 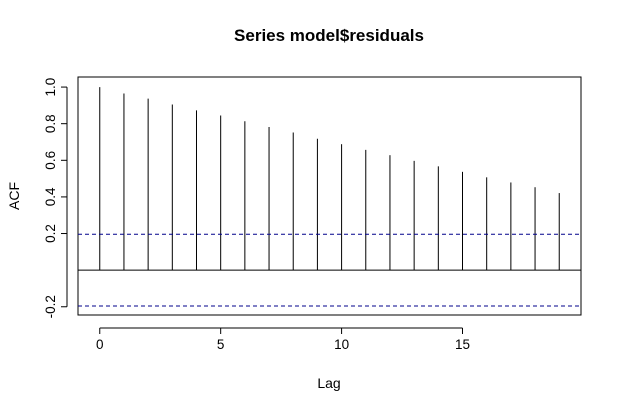 I want to click on x-tick-label: 0, so click(x=100, y=344).